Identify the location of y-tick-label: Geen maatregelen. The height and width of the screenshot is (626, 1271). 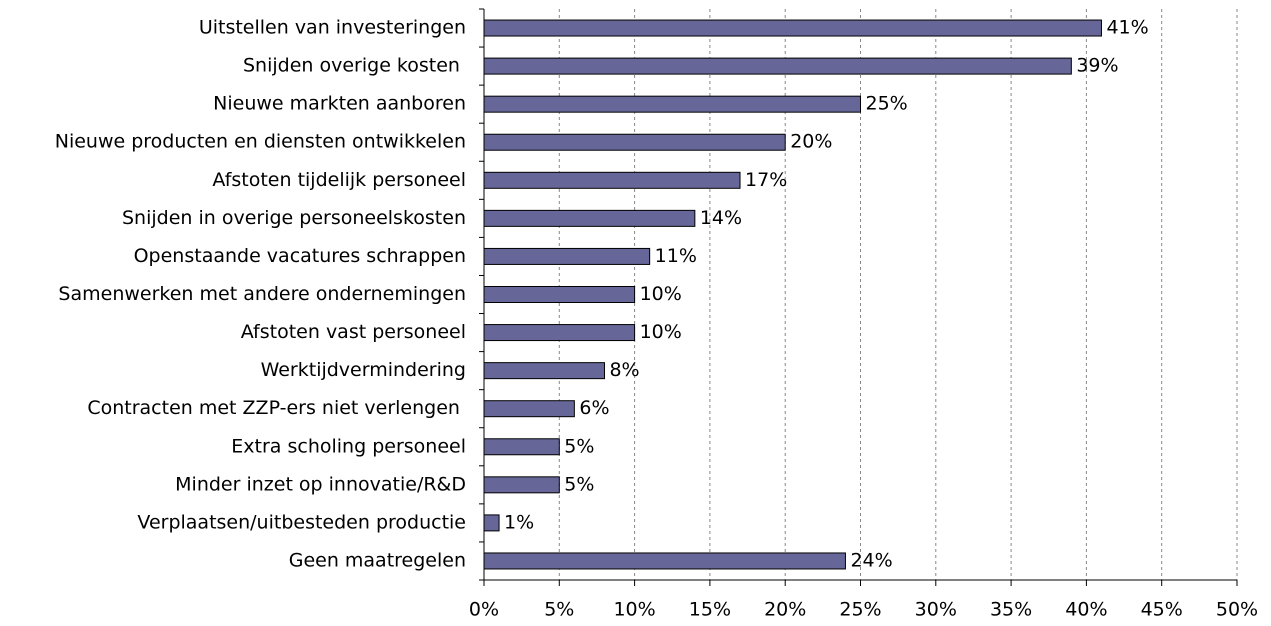
(377, 560).